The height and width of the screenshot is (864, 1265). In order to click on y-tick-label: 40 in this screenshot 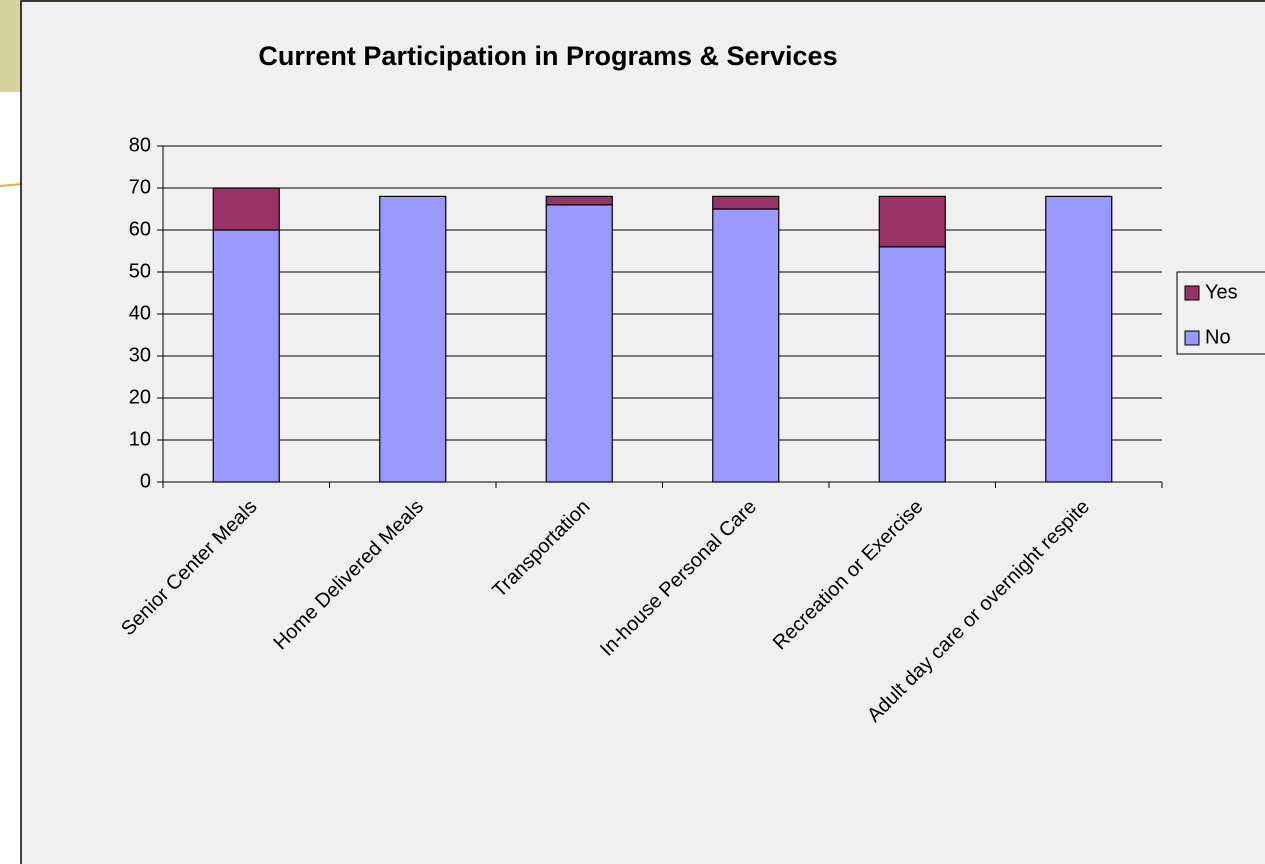, I will do `click(140, 313)`.